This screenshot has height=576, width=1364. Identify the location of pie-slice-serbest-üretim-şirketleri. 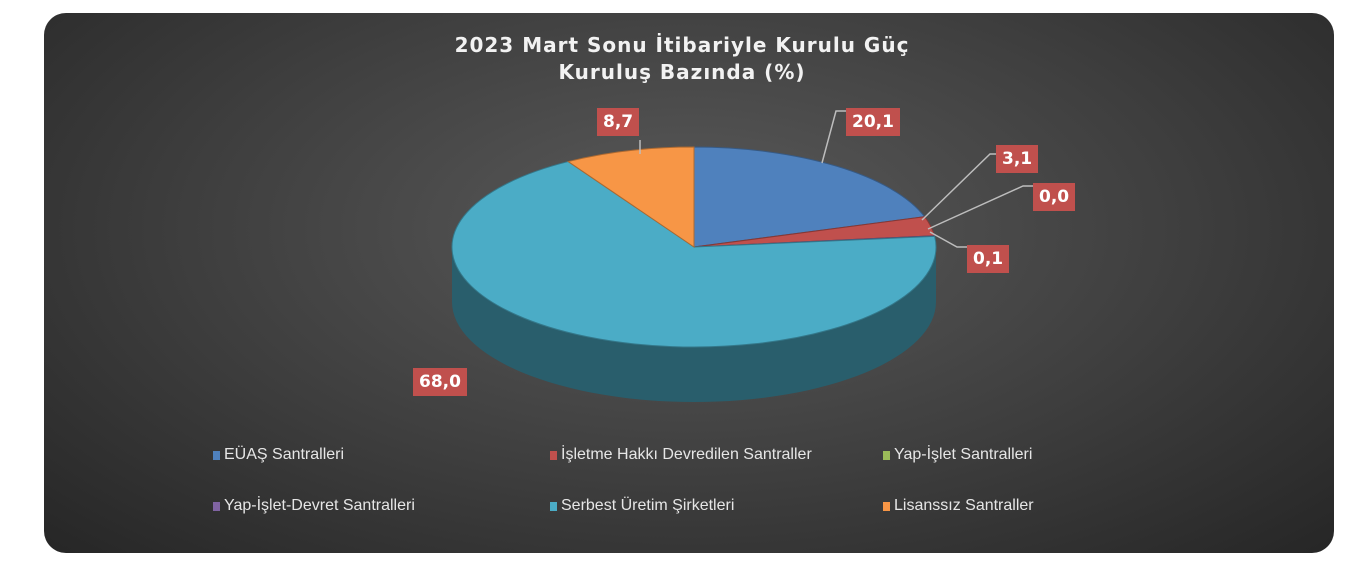
(694, 254).